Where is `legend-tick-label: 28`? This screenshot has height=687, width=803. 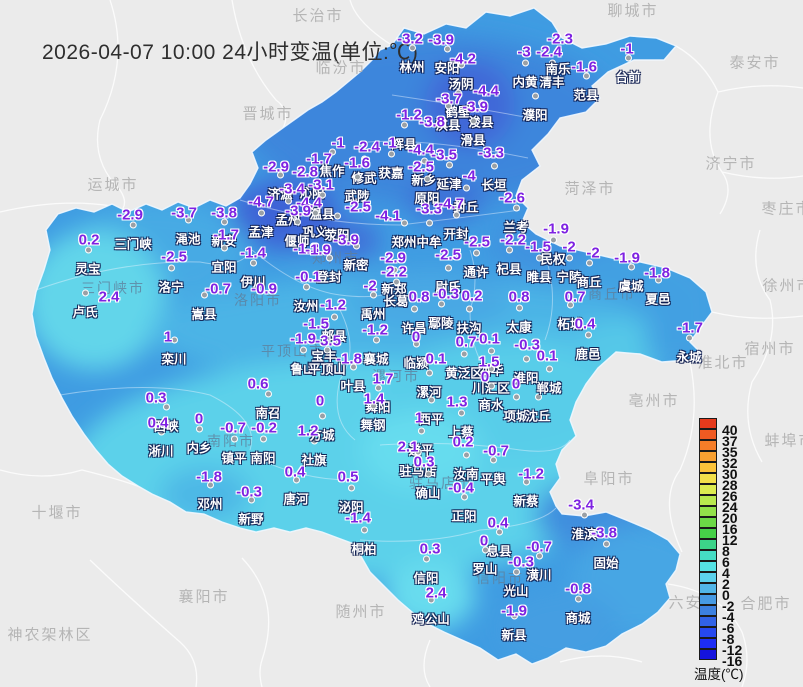 legend-tick-label: 28 is located at coordinates (730, 485).